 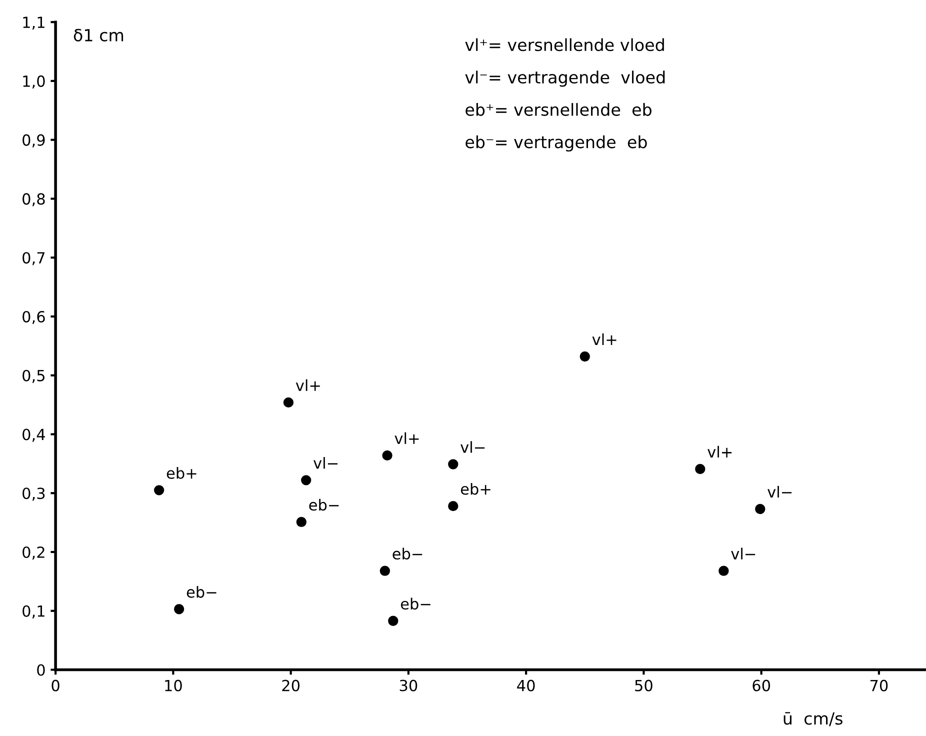 What do you see at coordinates (33, 611) in the screenshot?
I see `y-tick-label: 0,1` at bounding box center [33, 611].